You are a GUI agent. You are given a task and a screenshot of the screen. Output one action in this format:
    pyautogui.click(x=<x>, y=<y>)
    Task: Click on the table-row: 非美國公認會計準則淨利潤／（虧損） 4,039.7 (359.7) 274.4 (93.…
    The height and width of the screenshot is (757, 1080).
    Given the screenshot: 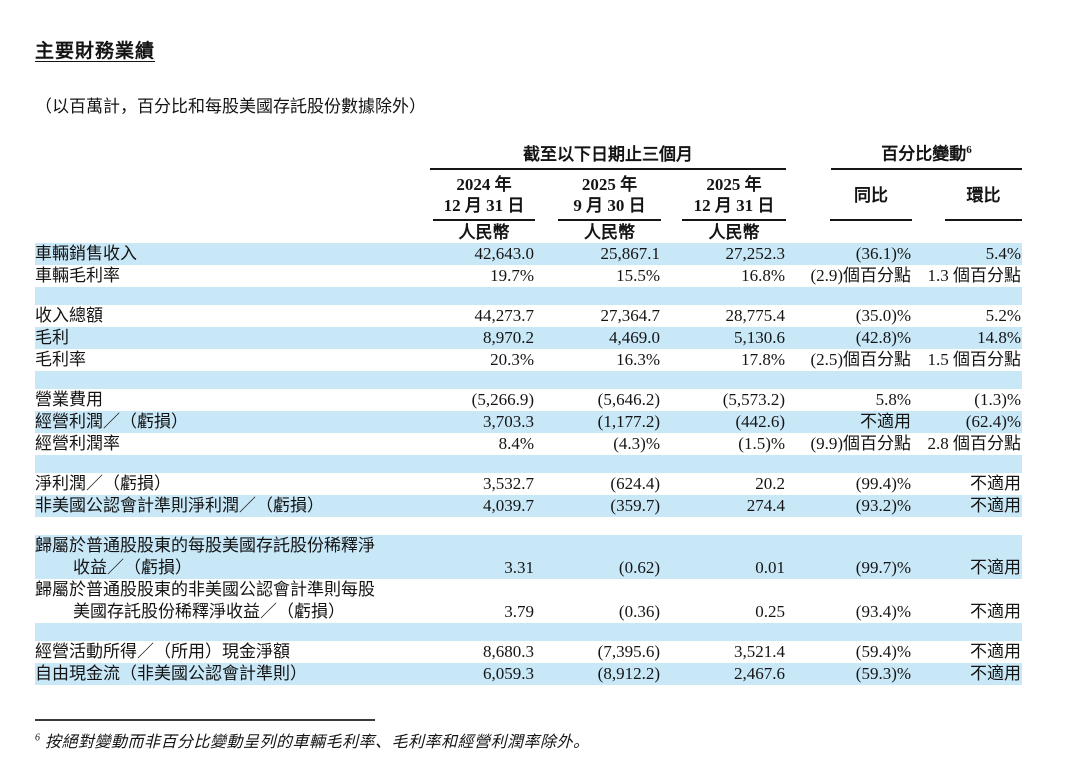 What is the action you would take?
    pyautogui.click(x=529, y=505)
    